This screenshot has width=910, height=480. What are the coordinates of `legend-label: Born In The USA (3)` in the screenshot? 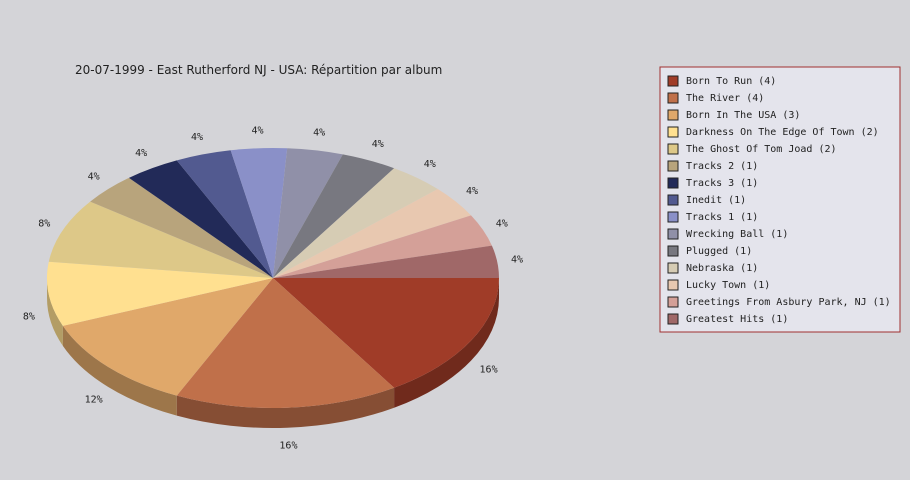 It's located at (743, 115).